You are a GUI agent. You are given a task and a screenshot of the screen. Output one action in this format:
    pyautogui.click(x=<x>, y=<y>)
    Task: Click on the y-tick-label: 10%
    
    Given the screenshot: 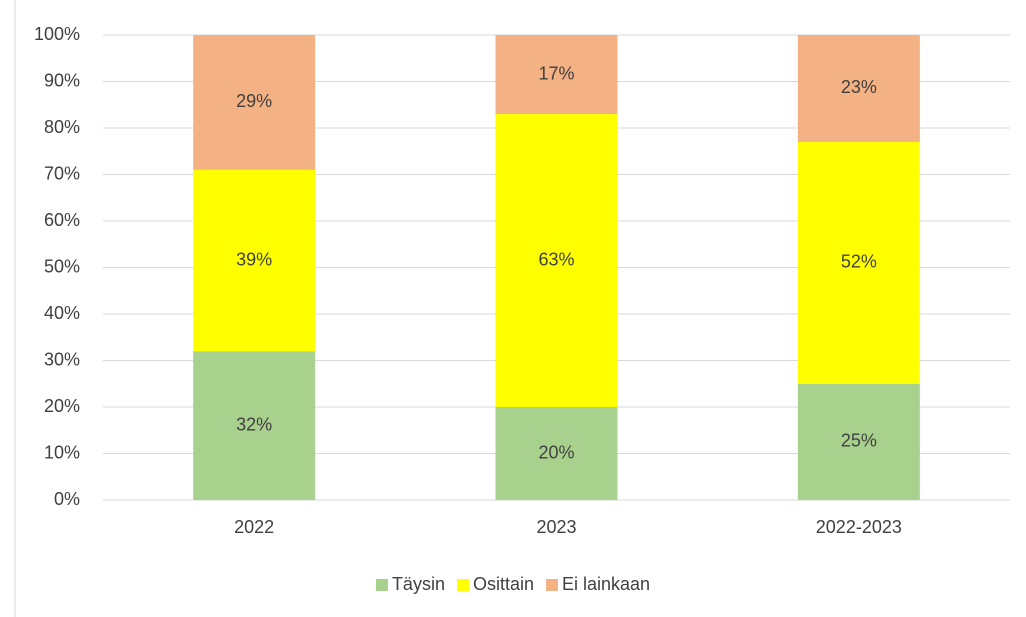 What is the action you would take?
    pyautogui.click(x=62, y=452)
    